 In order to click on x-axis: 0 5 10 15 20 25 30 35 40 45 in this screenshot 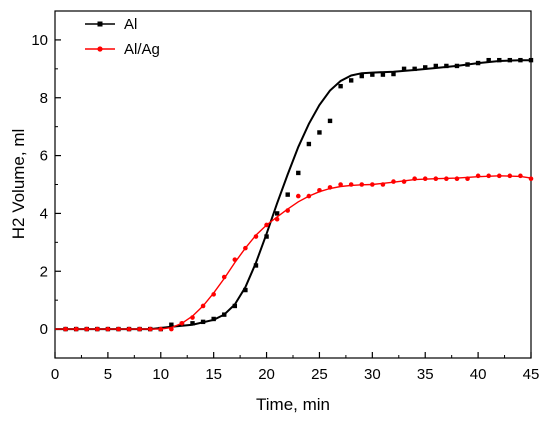, I will do `click(295, 367)`.